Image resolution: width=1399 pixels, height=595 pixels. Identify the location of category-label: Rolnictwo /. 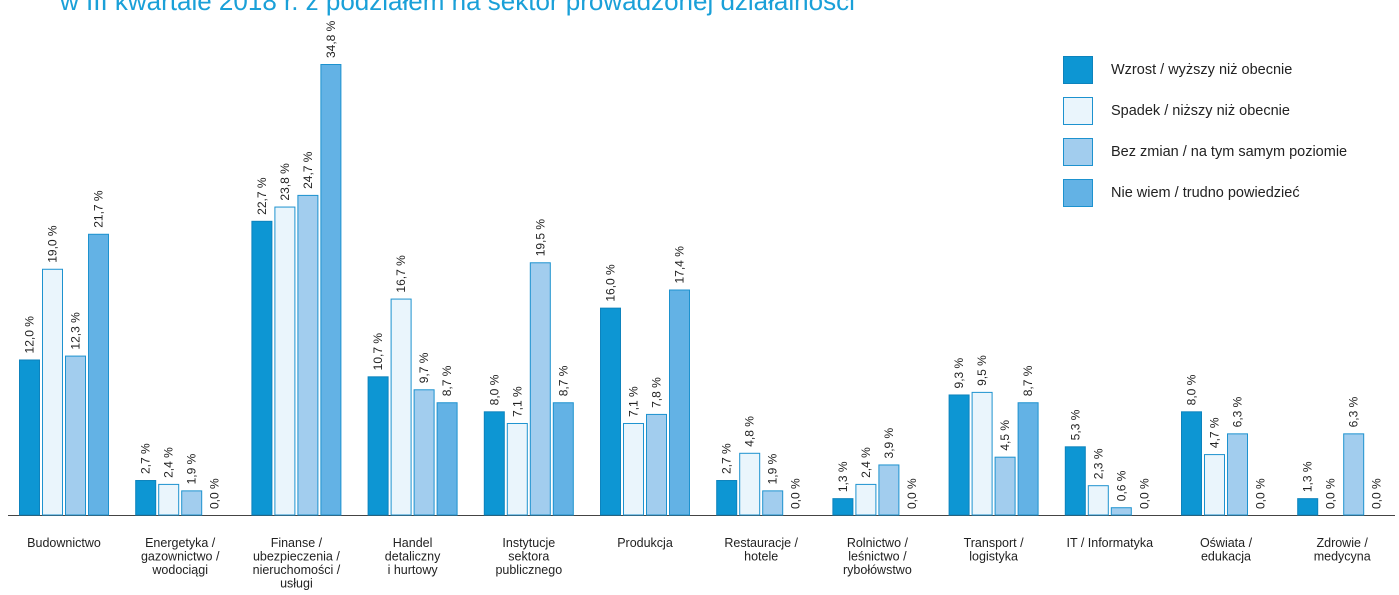
(878, 543).